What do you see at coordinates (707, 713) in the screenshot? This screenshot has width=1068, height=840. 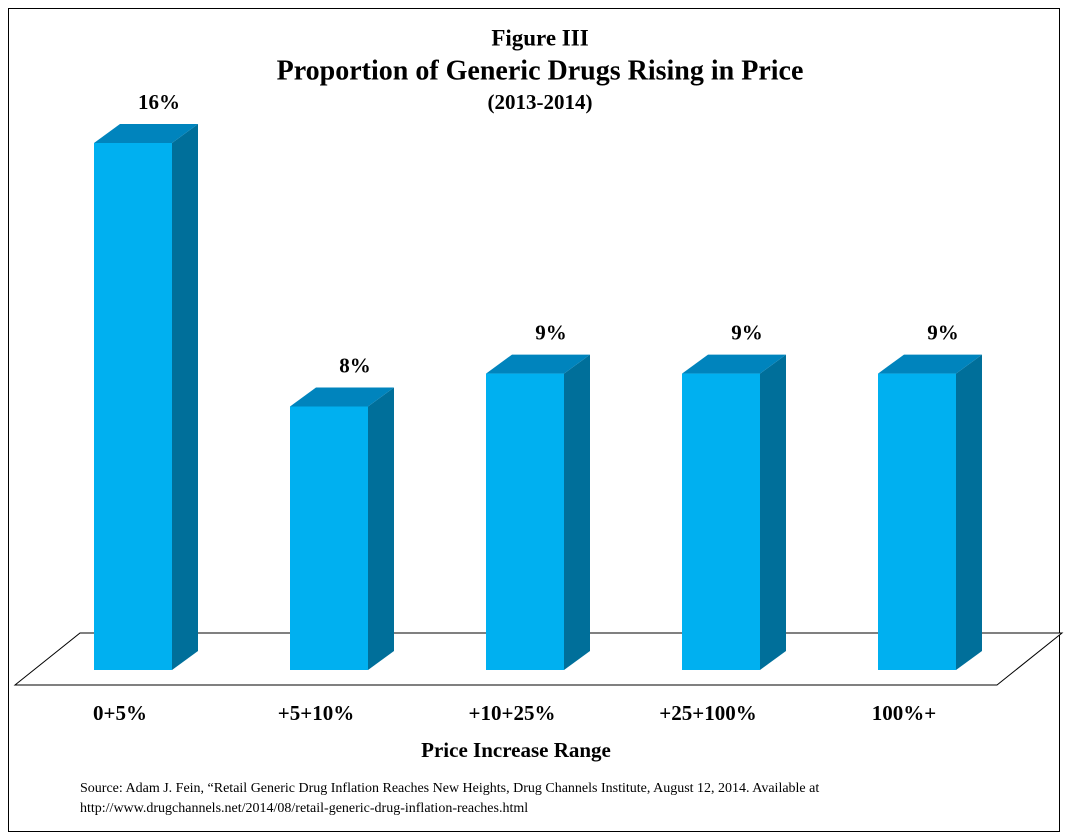 I see `x-tick-label: +25+100%` at bounding box center [707, 713].